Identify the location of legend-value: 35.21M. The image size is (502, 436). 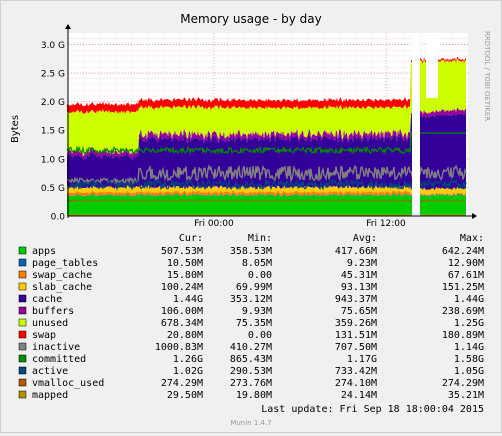
(466, 395).